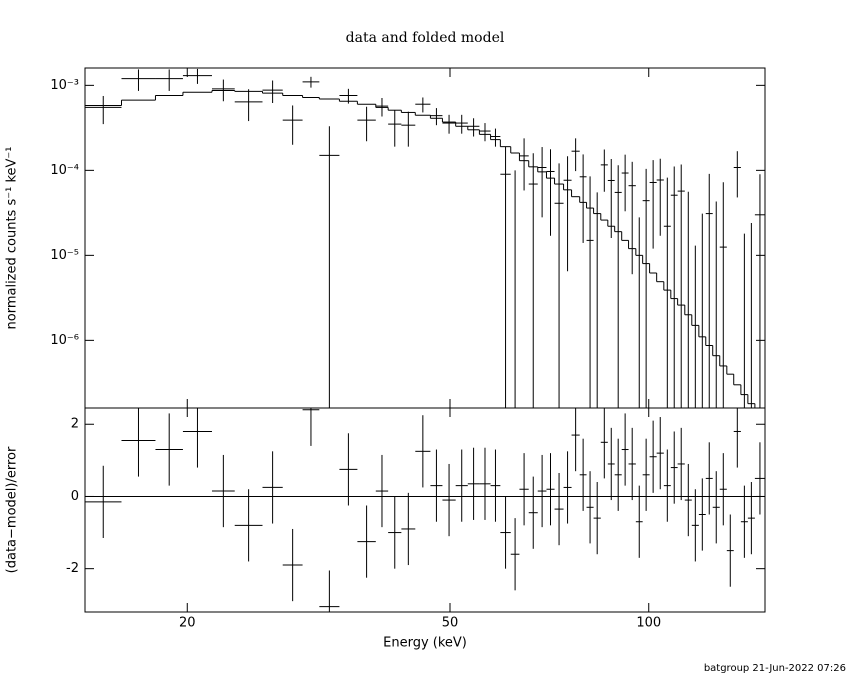 Image resolution: width=850 pixels, height=680 pixels. What do you see at coordinates (75, 424) in the screenshot?
I see `y-tick-label: 2` at bounding box center [75, 424].